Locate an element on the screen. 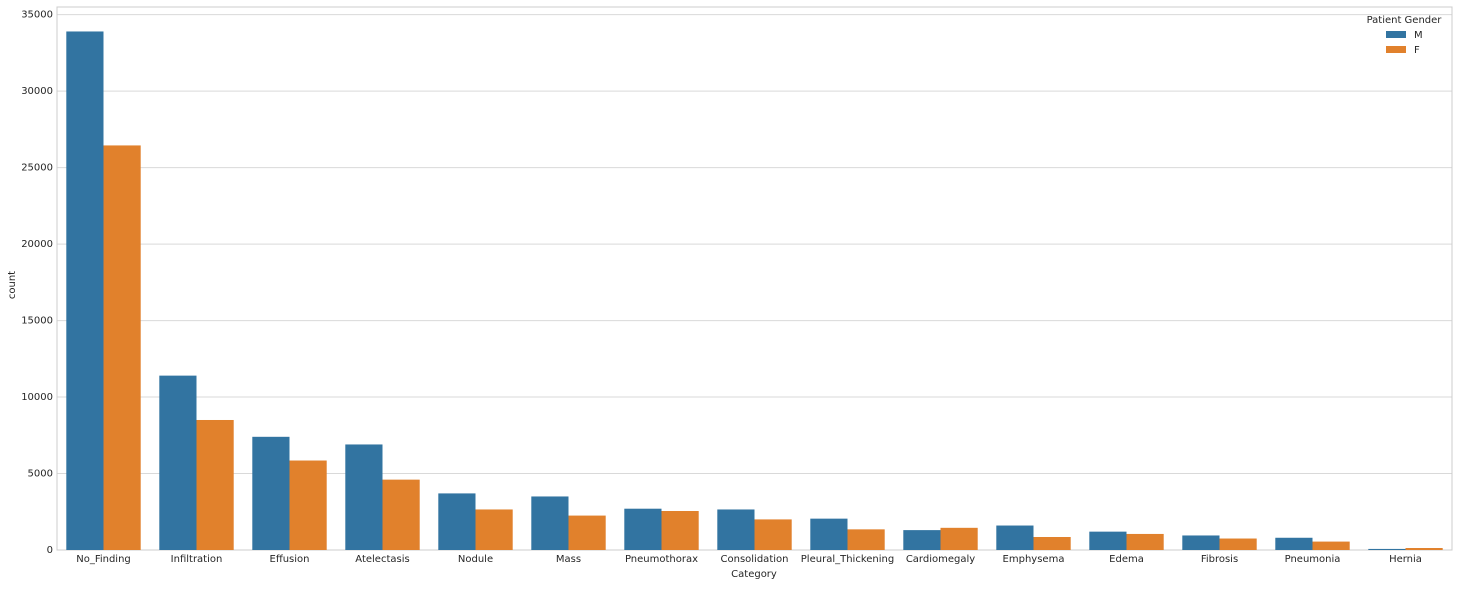  x-tick-label: Nodule is located at coordinates (475, 559).